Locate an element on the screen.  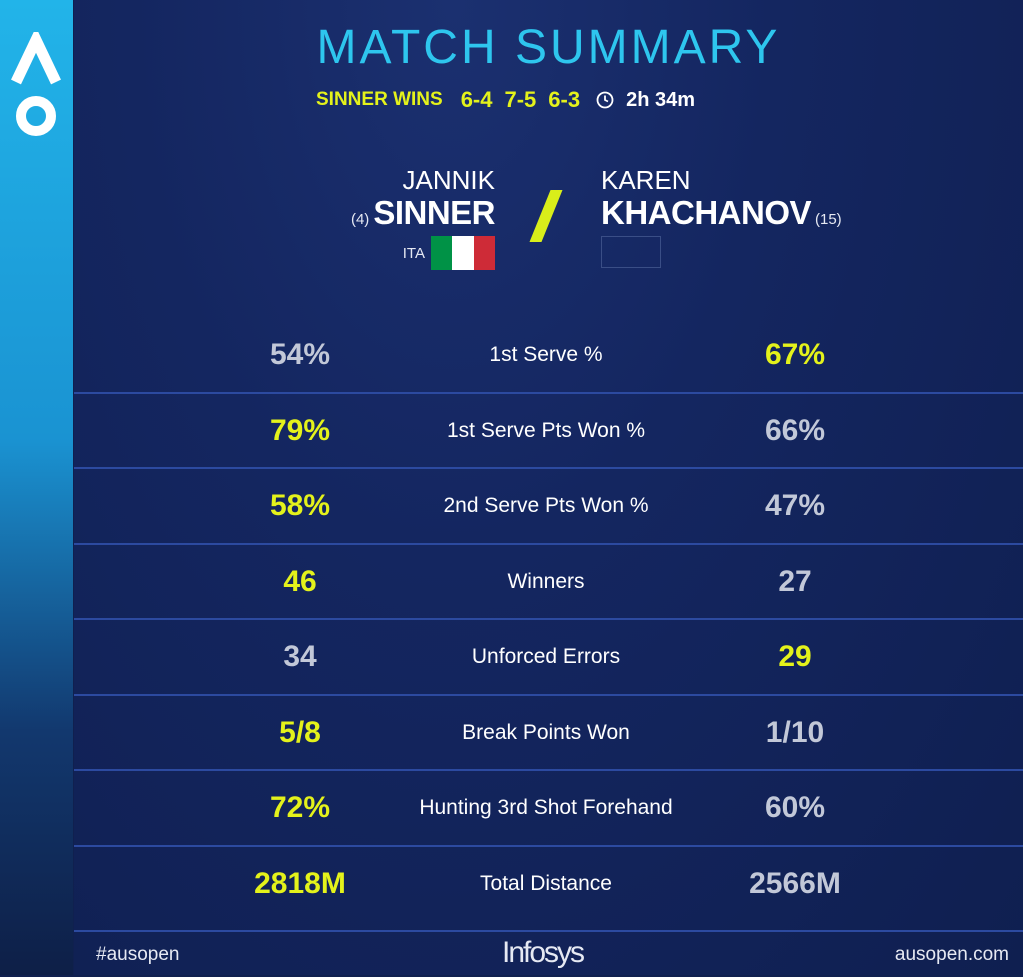
stat-value-left: 5/8 is located at coordinates (300, 732).